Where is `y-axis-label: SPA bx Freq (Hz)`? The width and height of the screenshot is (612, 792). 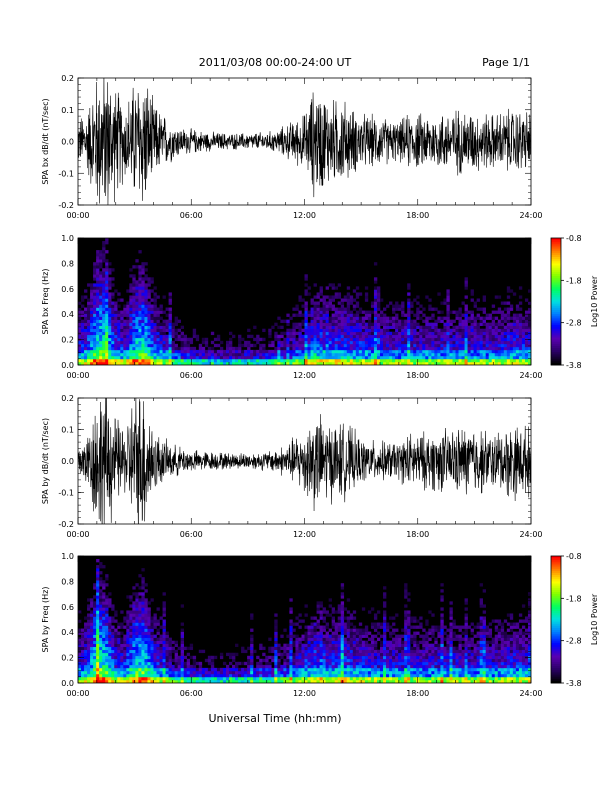 y-axis-label: SPA bx Freq (Hz) is located at coordinates (45, 302).